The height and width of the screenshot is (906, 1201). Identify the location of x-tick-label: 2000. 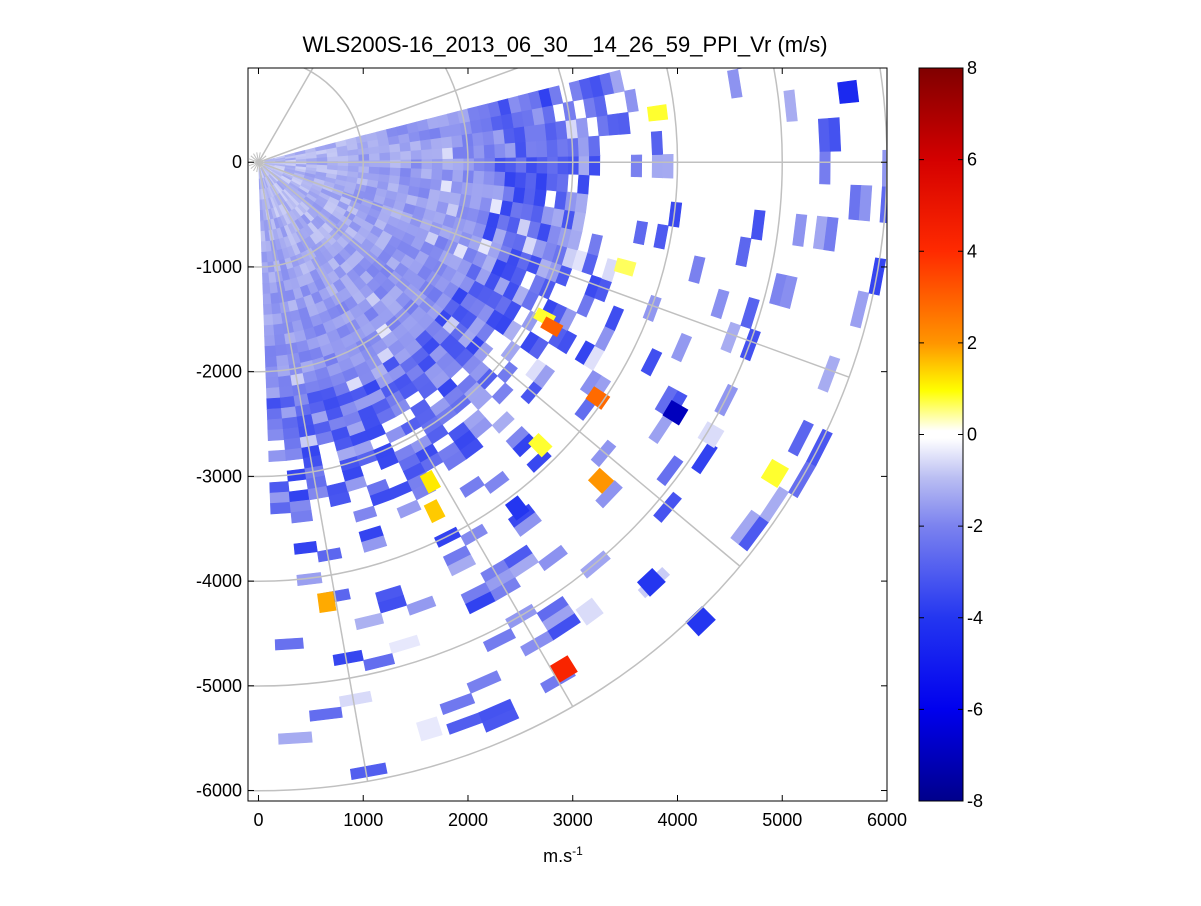
(468, 820).